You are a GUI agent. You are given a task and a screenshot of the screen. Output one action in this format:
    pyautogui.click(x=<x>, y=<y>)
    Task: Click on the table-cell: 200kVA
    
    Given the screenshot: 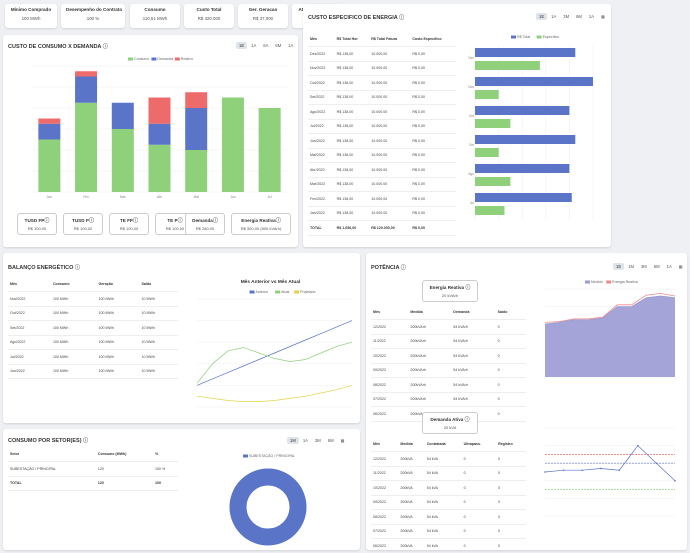 What is the action you would take?
    pyautogui.click(x=406, y=502)
    